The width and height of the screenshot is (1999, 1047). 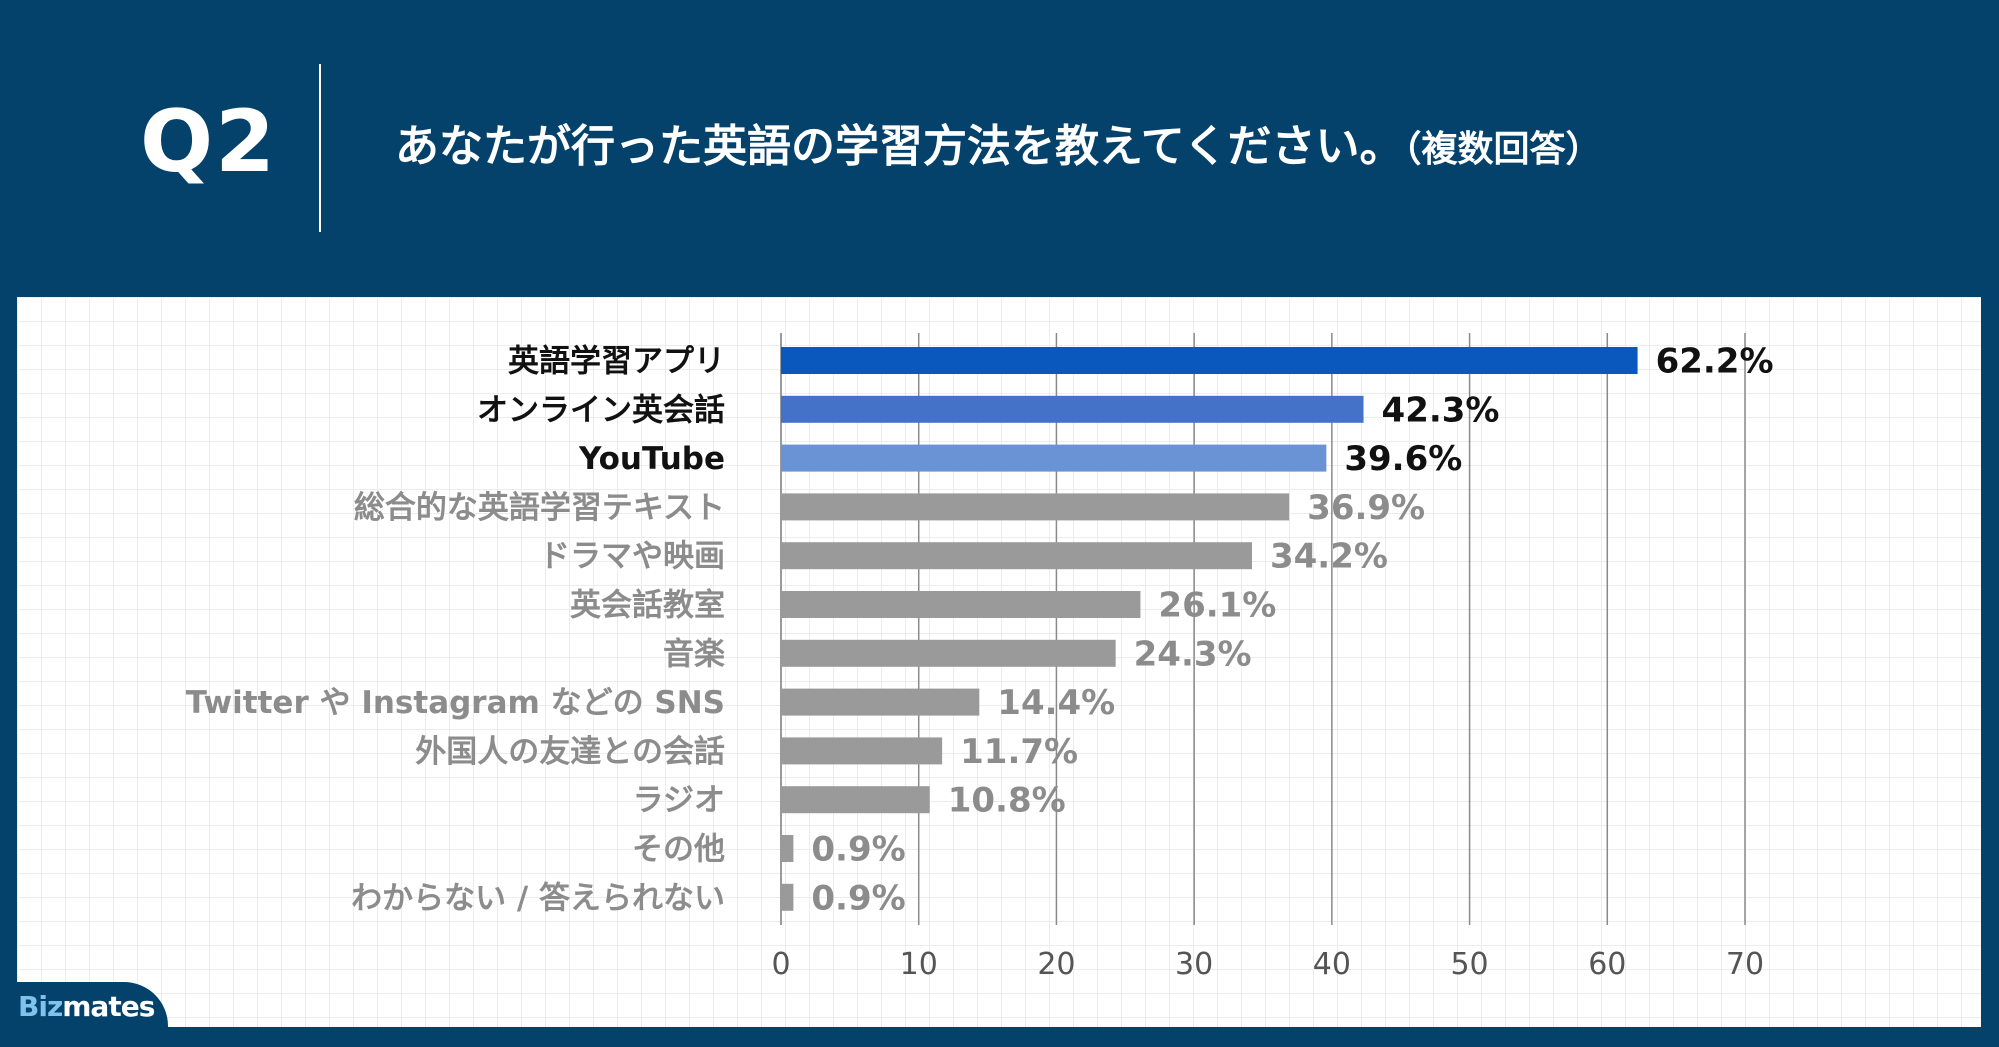 I want to click on header-divider, so click(x=320, y=148).